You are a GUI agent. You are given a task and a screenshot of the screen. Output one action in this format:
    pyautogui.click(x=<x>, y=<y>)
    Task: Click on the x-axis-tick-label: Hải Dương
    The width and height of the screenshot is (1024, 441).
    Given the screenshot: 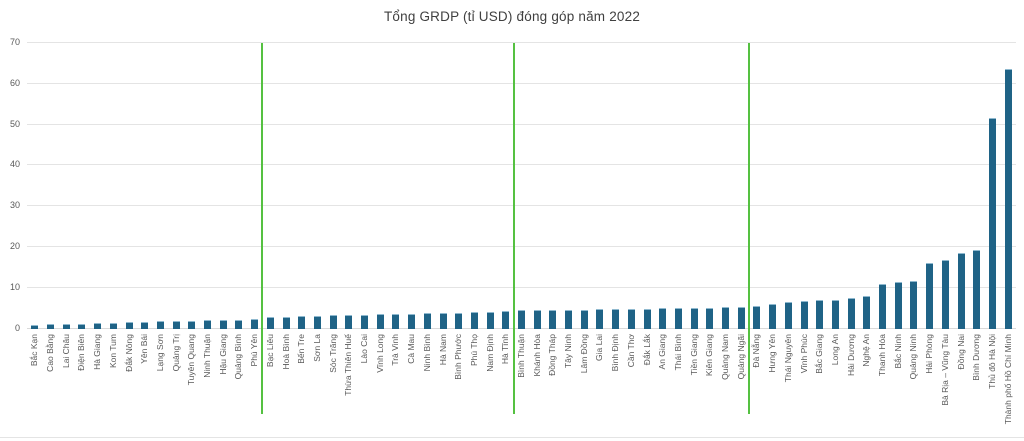 What is the action you would take?
    pyautogui.click(x=850, y=355)
    